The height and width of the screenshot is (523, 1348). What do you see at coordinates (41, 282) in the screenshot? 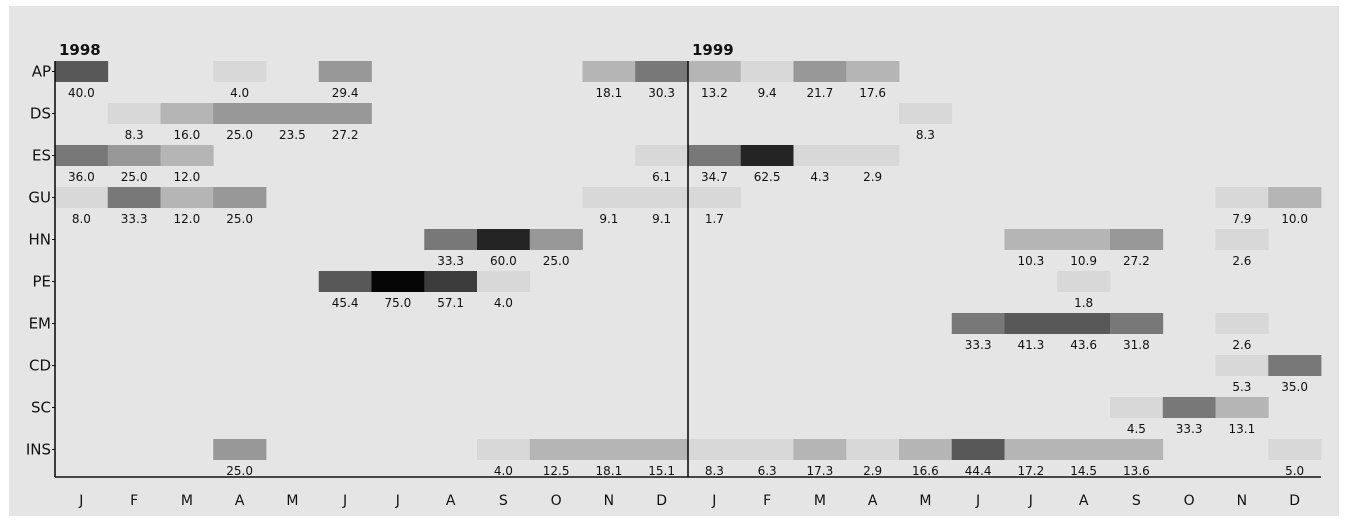
I see `row-label-pe: PE` at bounding box center [41, 282].